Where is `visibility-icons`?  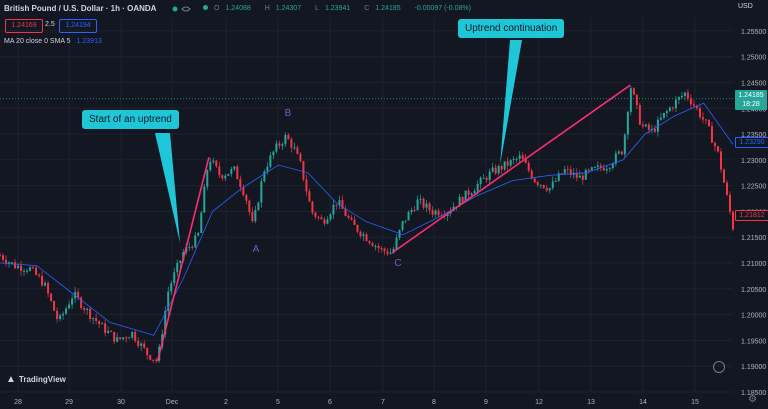
visibility-icons is located at coordinates (184, 9).